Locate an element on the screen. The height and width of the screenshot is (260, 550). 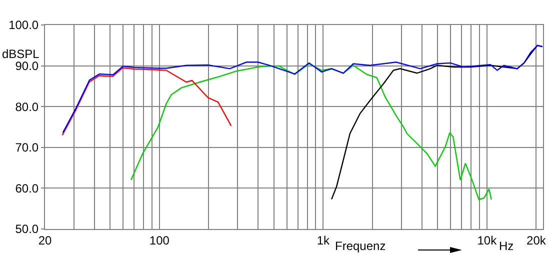
y-tick-label: 70.0 is located at coordinates (27, 147).